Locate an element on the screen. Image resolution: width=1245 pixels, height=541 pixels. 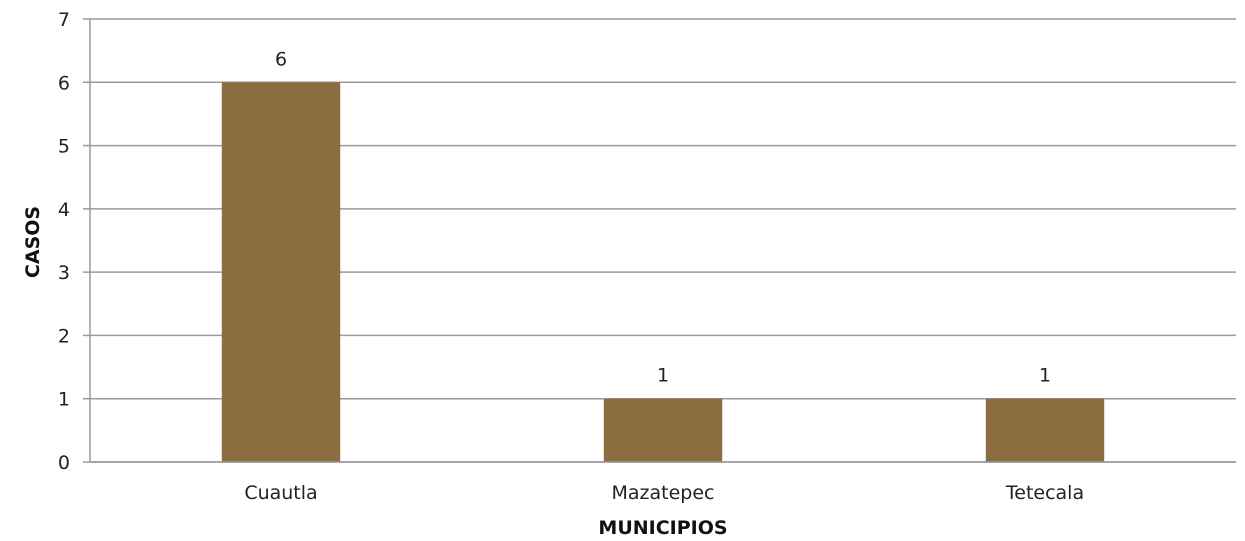
bar-mazatepec is located at coordinates (663, 430).